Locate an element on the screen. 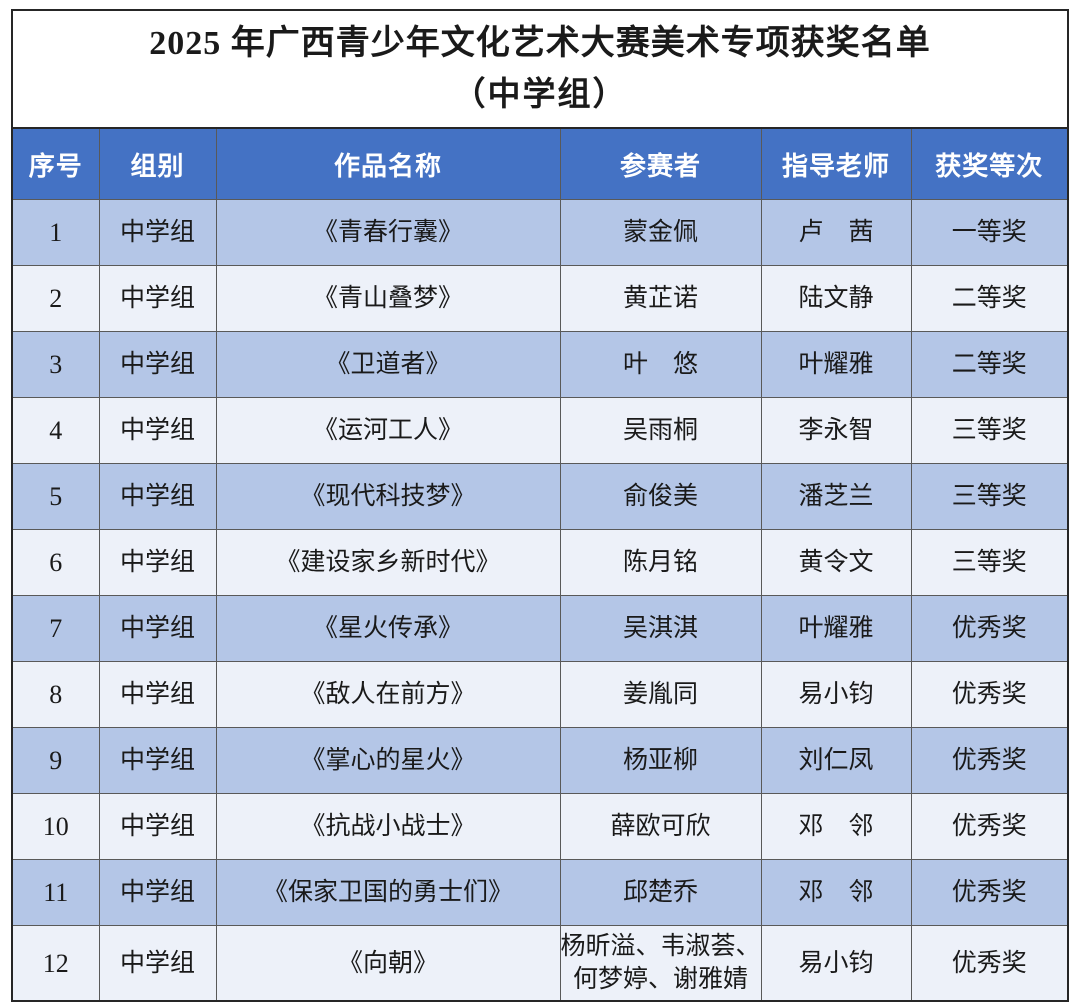 The height and width of the screenshot is (1002, 1080). table-row: 9 中学组 《掌心的星火》 杨亚柳 刘仁凤 优秀奖 is located at coordinates (540, 760).